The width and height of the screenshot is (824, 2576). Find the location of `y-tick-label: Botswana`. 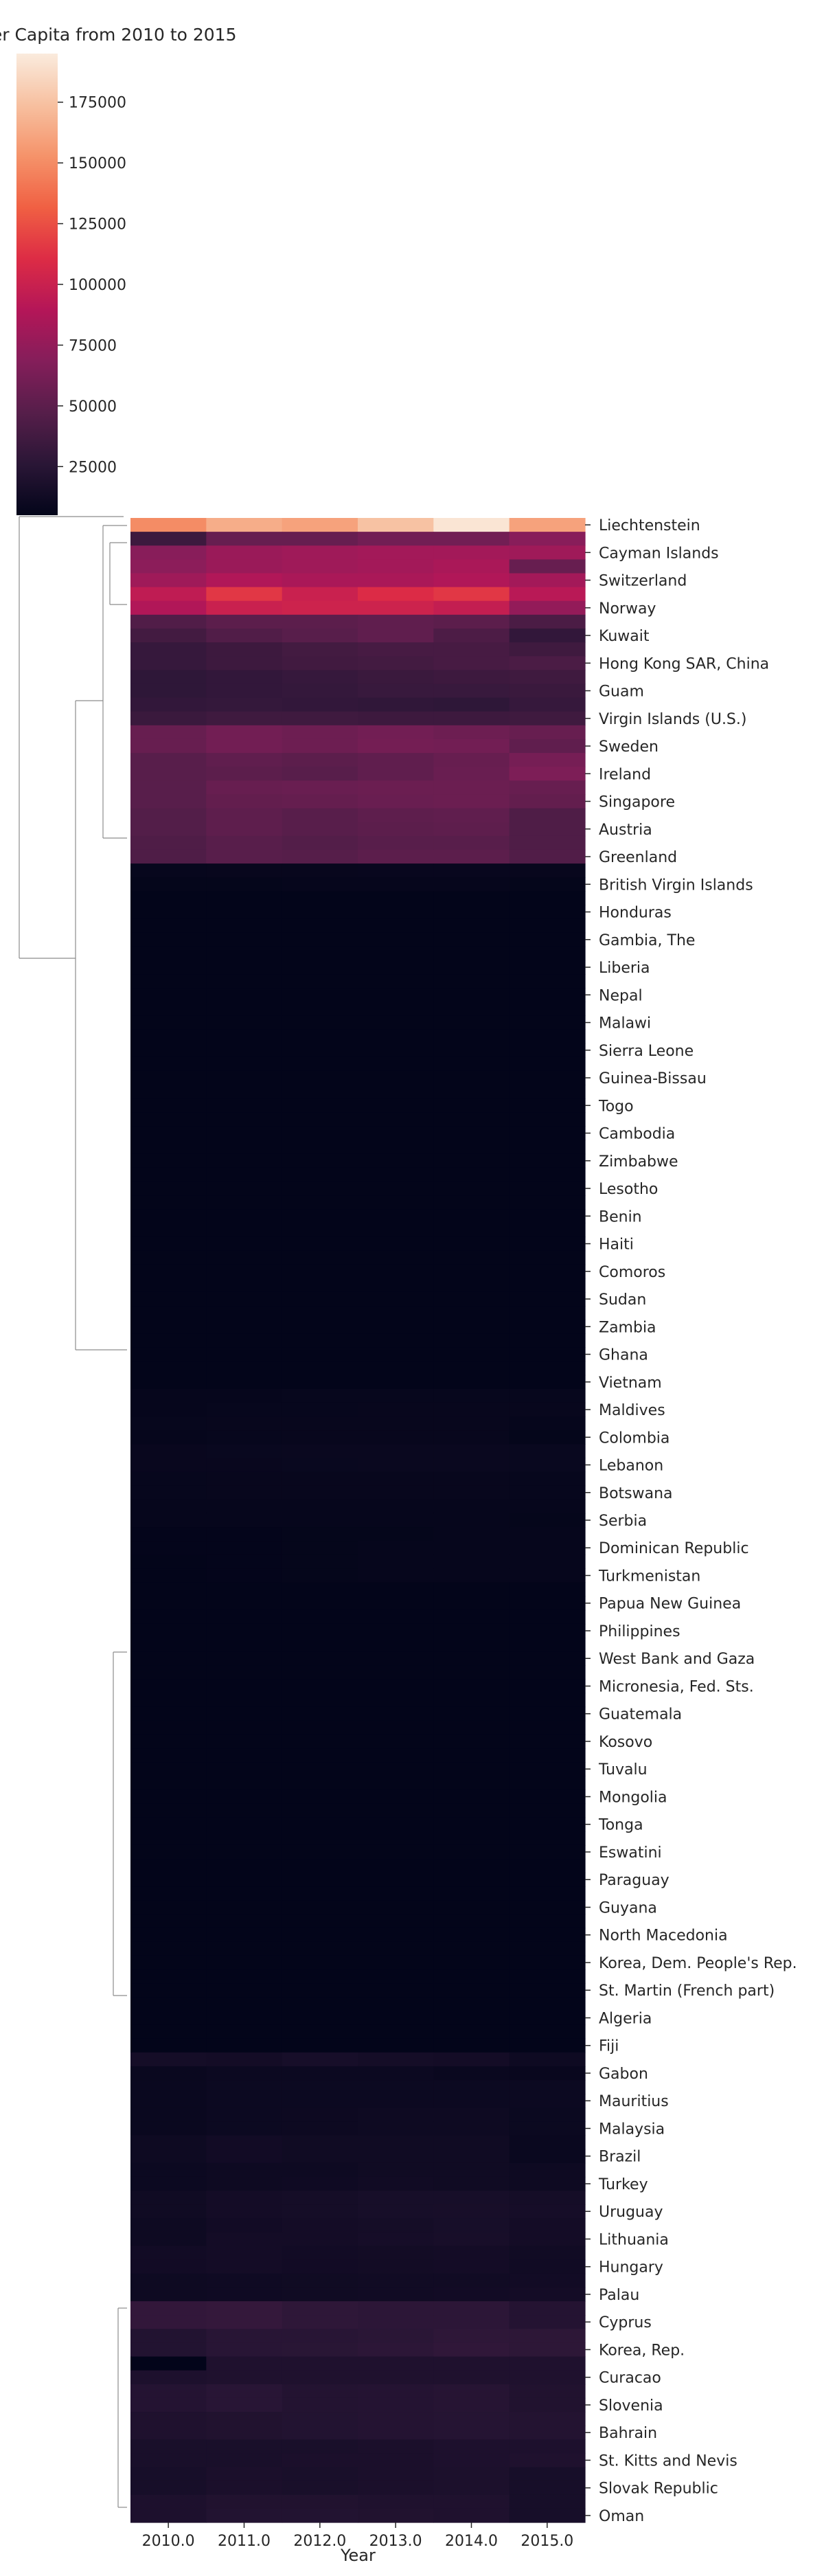

y-tick-label: Botswana is located at coordinates (636, 1493).